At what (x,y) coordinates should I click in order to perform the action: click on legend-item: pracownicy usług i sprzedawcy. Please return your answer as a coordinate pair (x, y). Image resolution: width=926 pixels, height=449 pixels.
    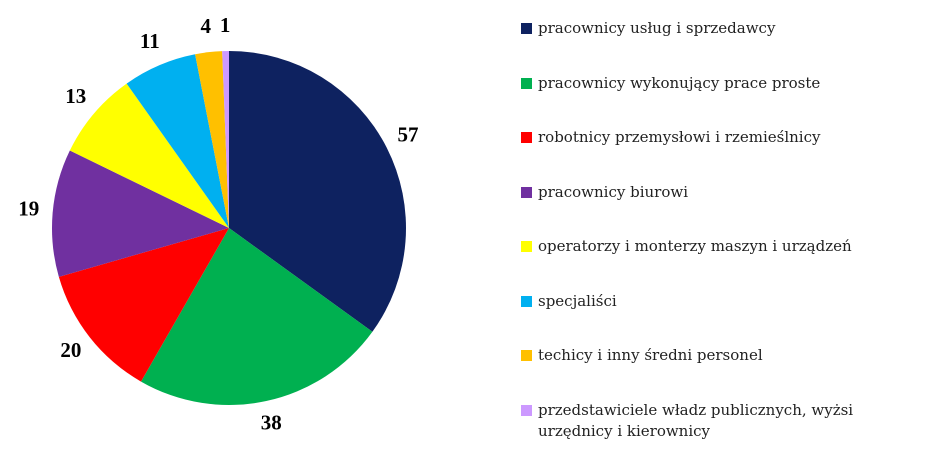
    Looking at the image, I should click on (721, 28).